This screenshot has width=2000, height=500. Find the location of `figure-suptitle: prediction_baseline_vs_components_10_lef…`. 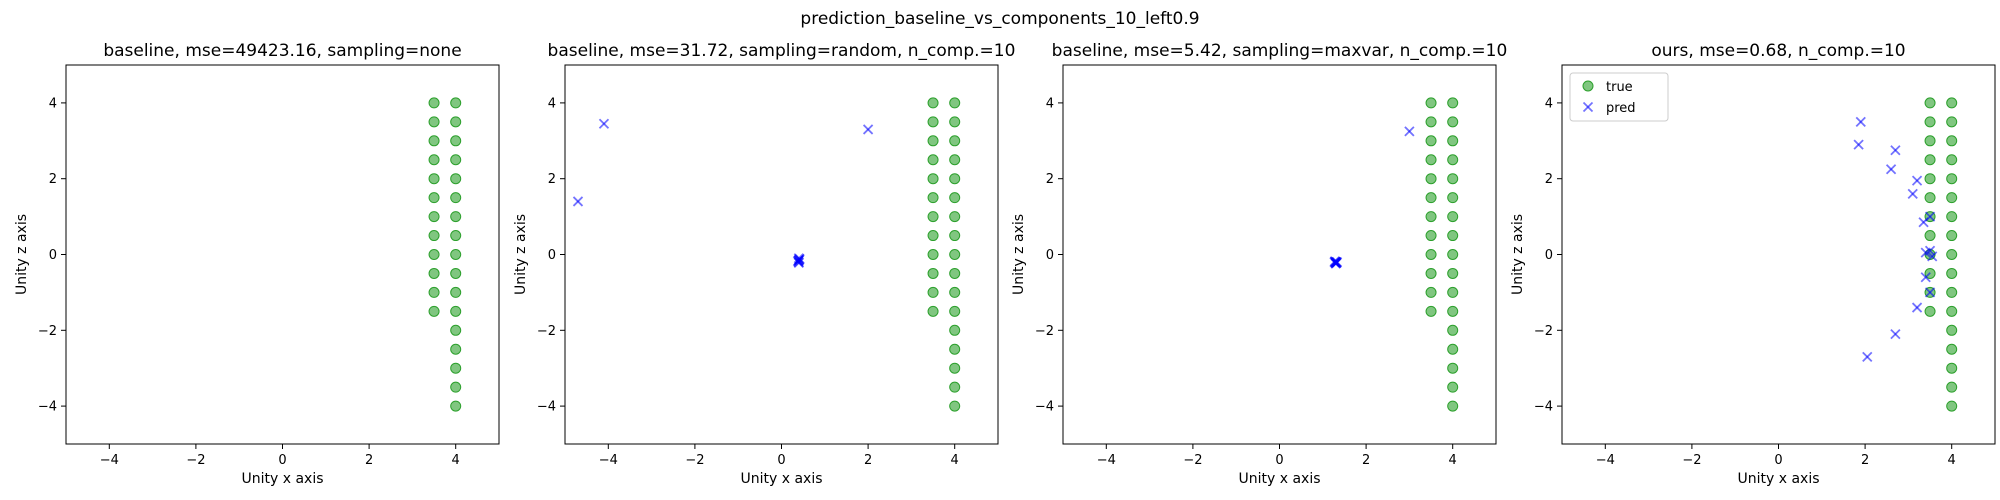

figure-suptitle: prediction_baseline_vs_components_10_lef… is located at coordinates (999, 19).